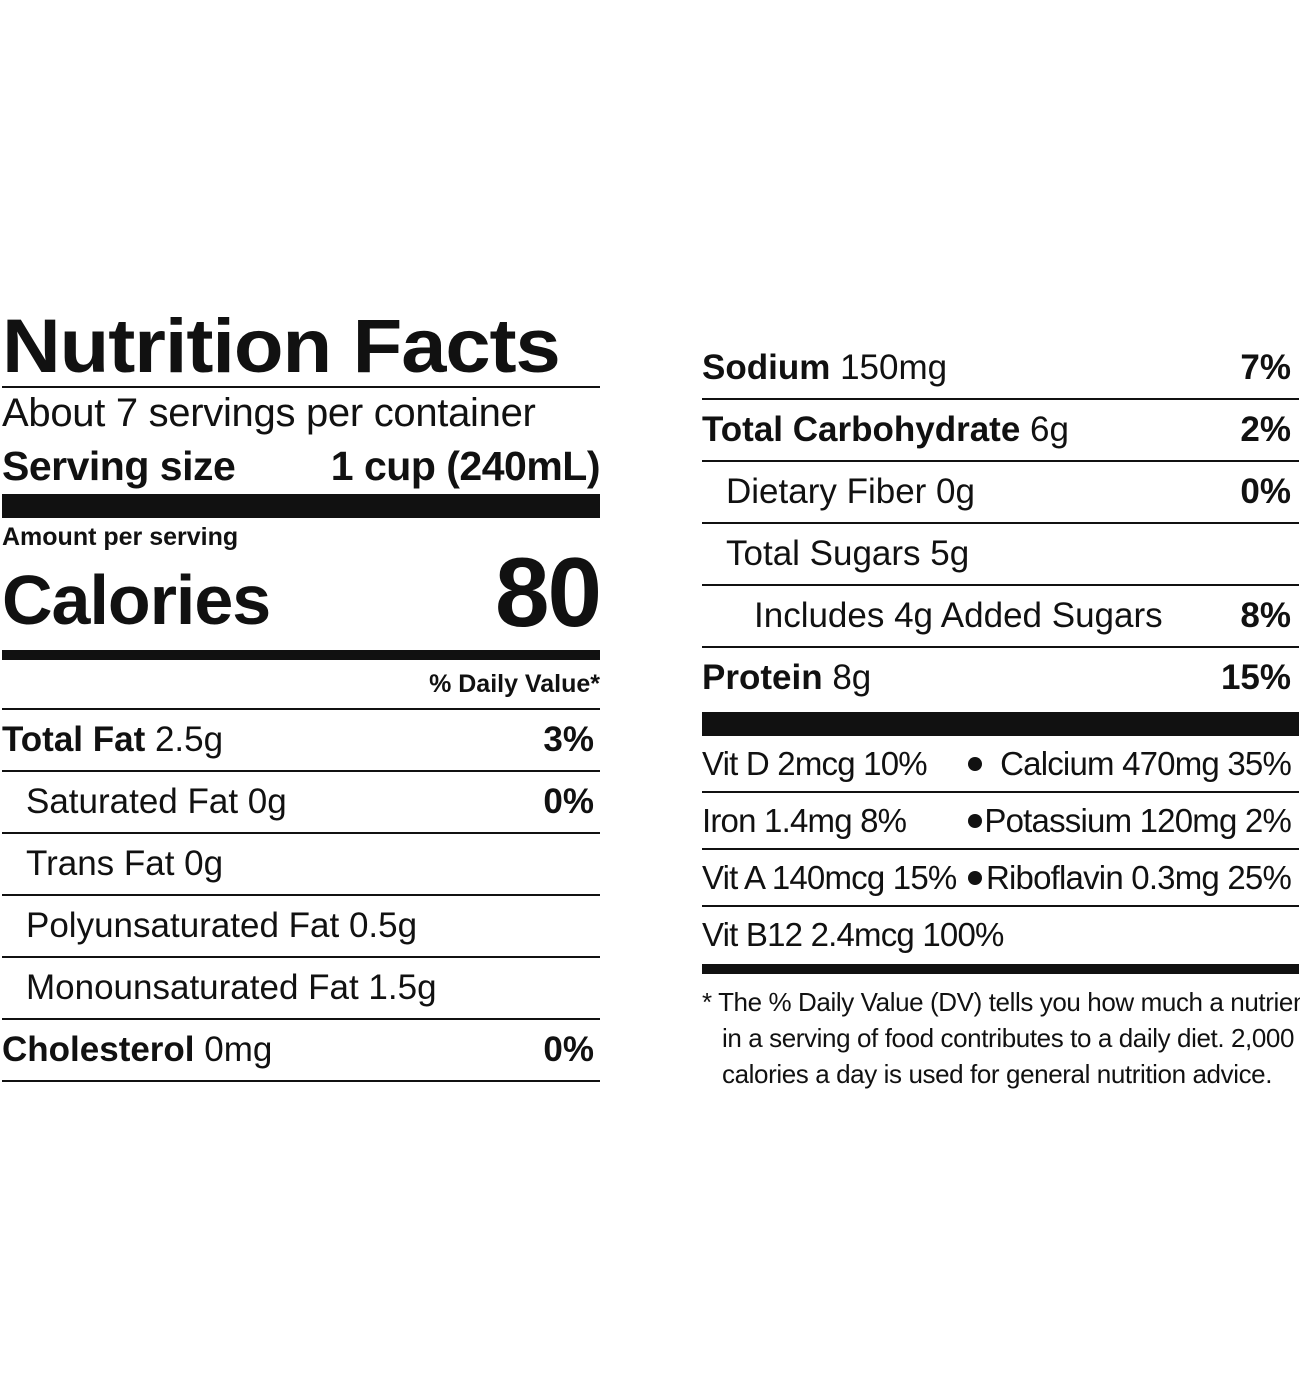  What do you see at coordinates (804, 820) in the screenshot?
I see `iron: Iron 1.4mg 8%` at bounding box center [804, 820].